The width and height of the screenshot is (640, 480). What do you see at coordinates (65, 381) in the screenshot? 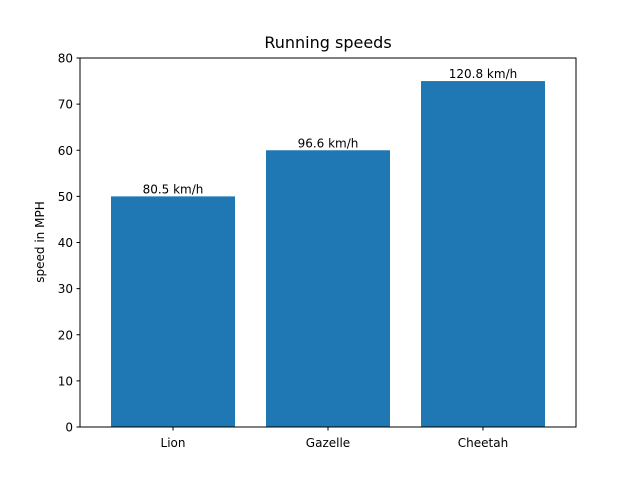
I see `y-tick-label: 10` at bounding box center [65, 381].